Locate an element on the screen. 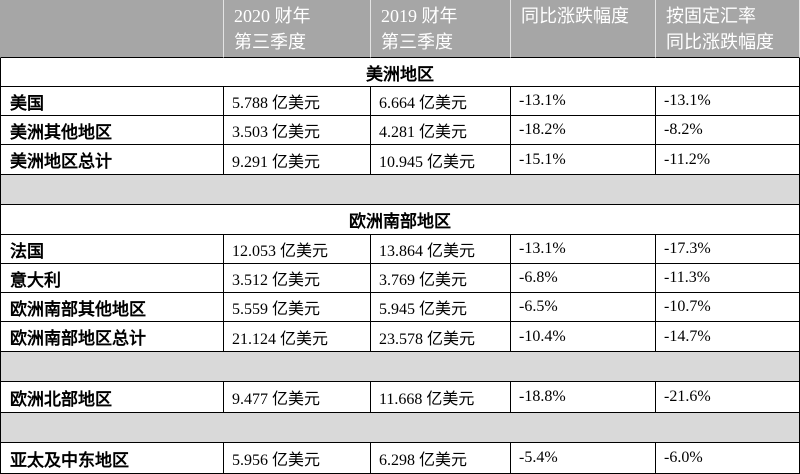 This screenshot has height=474, width=800. constant-currency-change-value: -11.2% is located at coordinates (728, 160).